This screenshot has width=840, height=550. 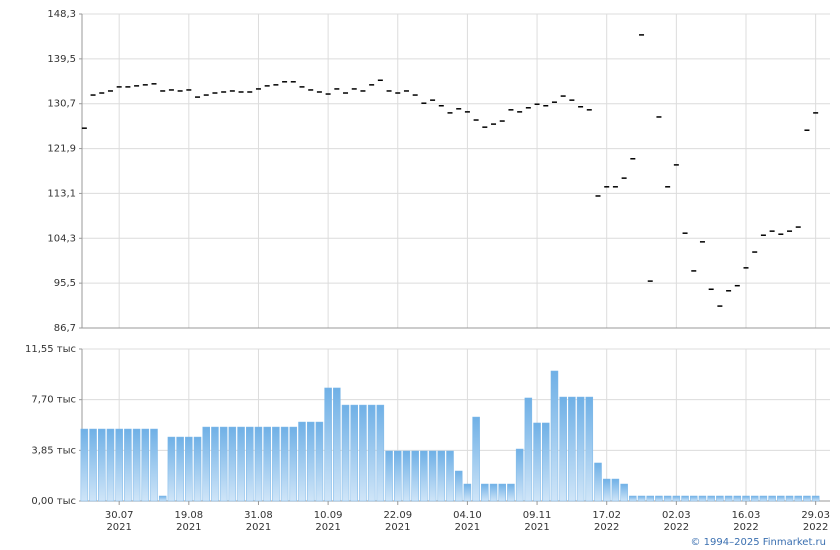 I want to click on y-tick-label: 86,7, so click(x=65, y=328).